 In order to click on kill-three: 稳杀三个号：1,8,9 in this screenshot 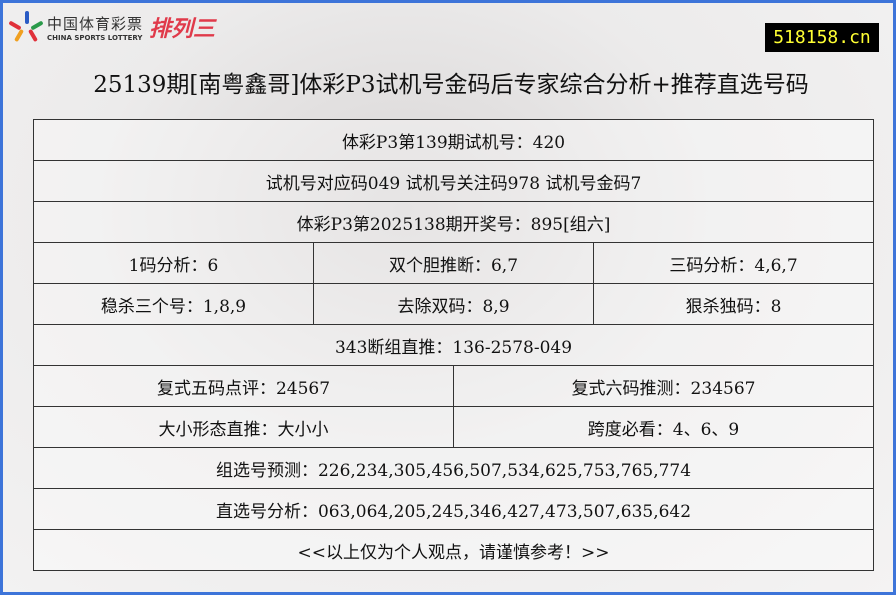, I will do `click(173, 304)`.